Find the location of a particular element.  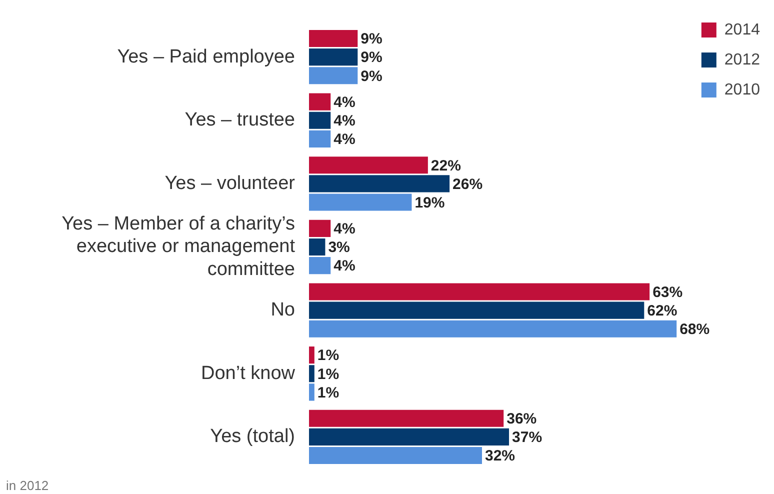

y-tick-label: Yes – Paid employee is located at coordinates (206, 57).